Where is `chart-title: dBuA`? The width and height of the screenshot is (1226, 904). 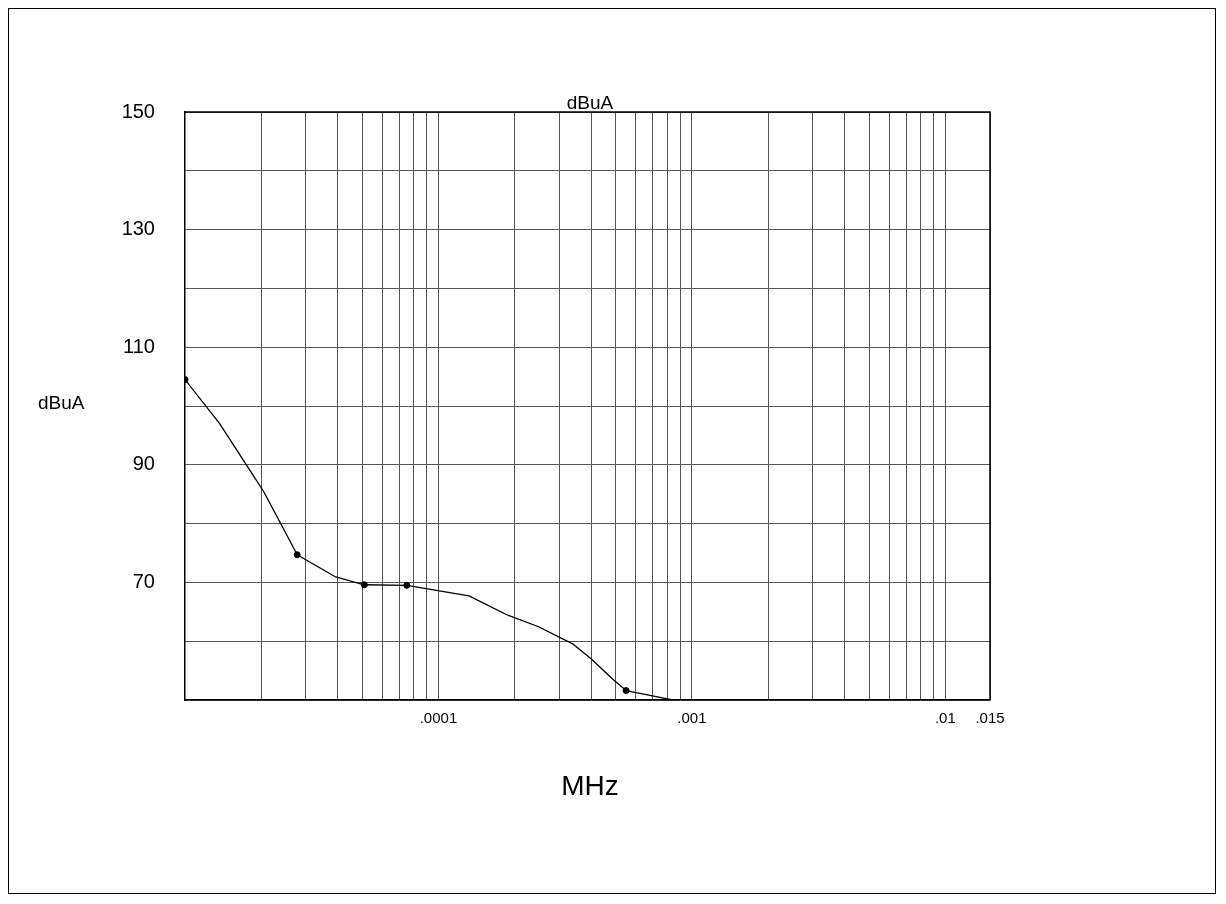
chart-title: dBuA is located at coordinates (590, 103).